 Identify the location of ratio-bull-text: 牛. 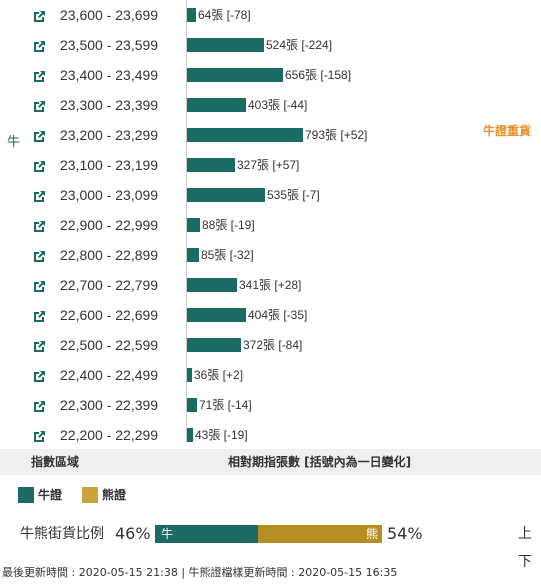
(167, 534).